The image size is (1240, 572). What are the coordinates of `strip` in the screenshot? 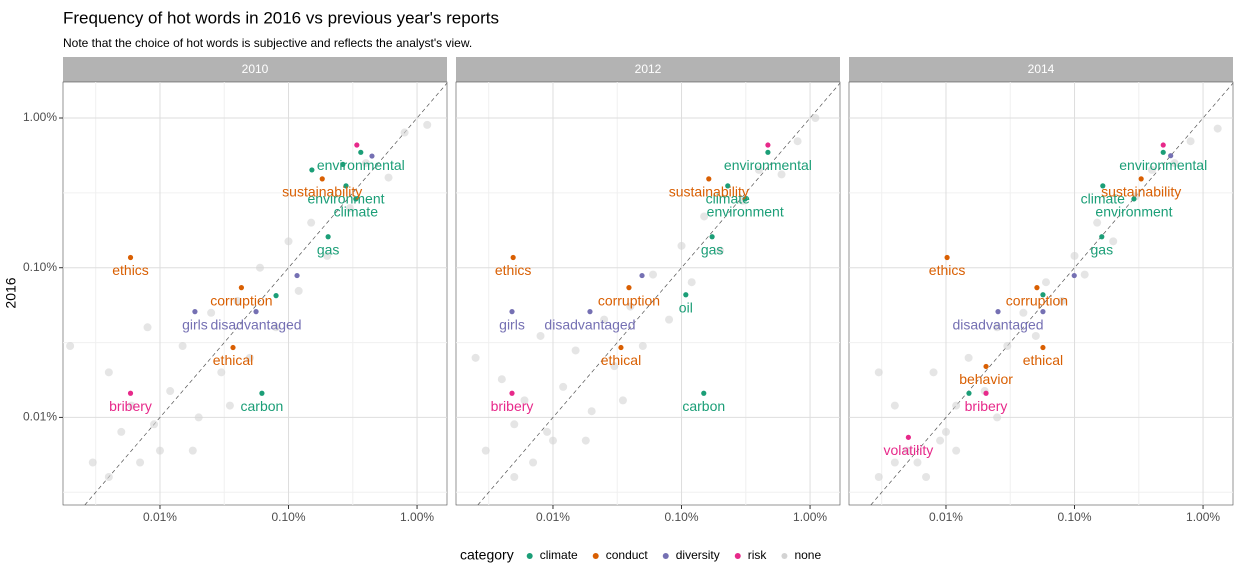 It's located at (1041, 69).